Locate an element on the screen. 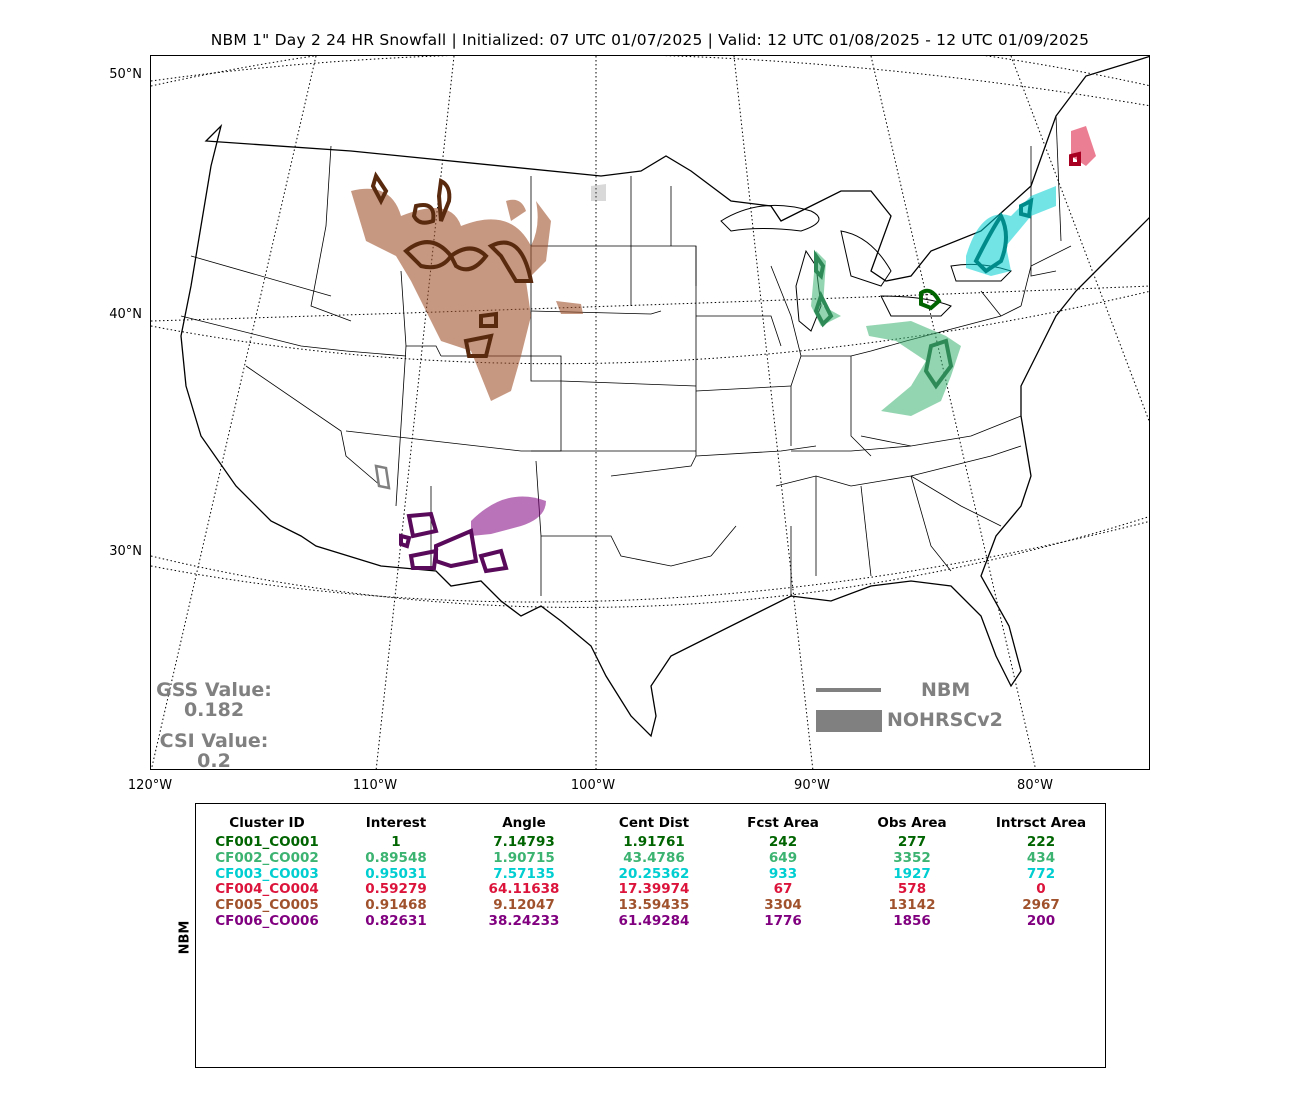 Image resolution: width=1300 pixels, height=1100 pixels. table-cell-interest: 0.89548 is located at coordinates (396, 857).